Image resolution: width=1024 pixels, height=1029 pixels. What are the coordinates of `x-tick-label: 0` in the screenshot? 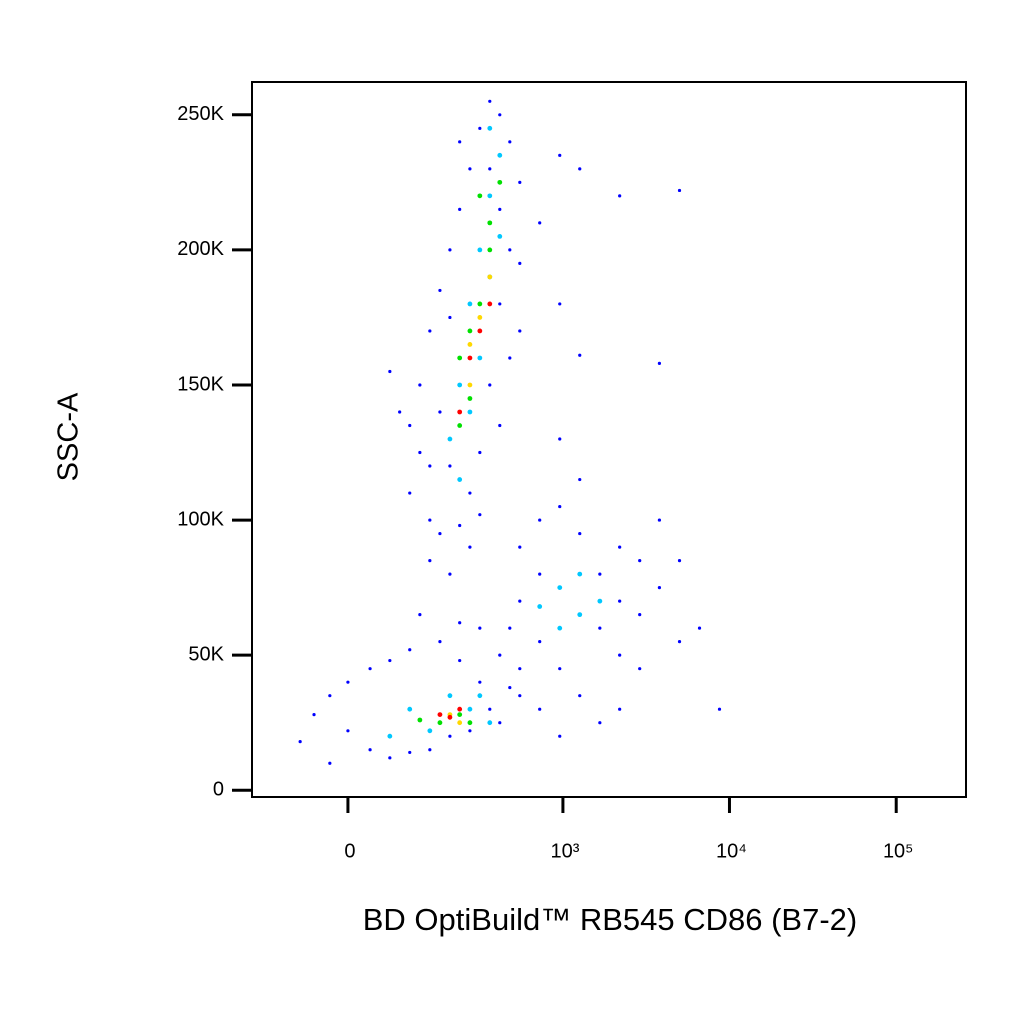 It's located at (349, 851).